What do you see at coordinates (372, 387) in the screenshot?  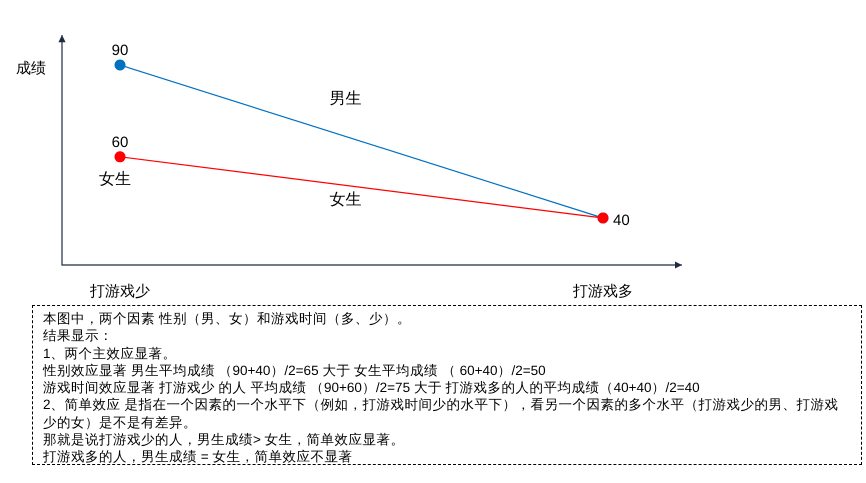 I see `text: 游戏时间效应显著 打游戏少 的人 平均成绩 （90+60）/2=75 大于 打游戏多的人的平均成绩（40+40）/2=40` at bounding box center [372, 387].